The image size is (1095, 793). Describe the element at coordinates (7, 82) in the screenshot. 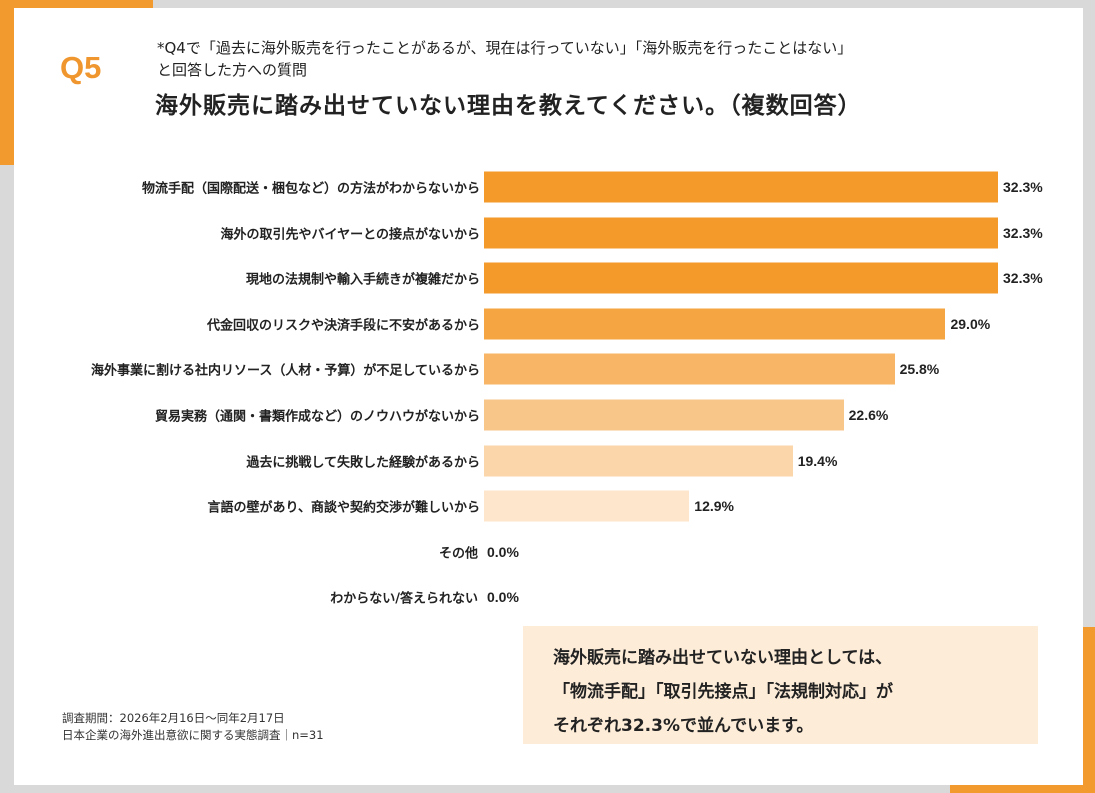

I see `accent-corner-top-left-vertical` at that location.